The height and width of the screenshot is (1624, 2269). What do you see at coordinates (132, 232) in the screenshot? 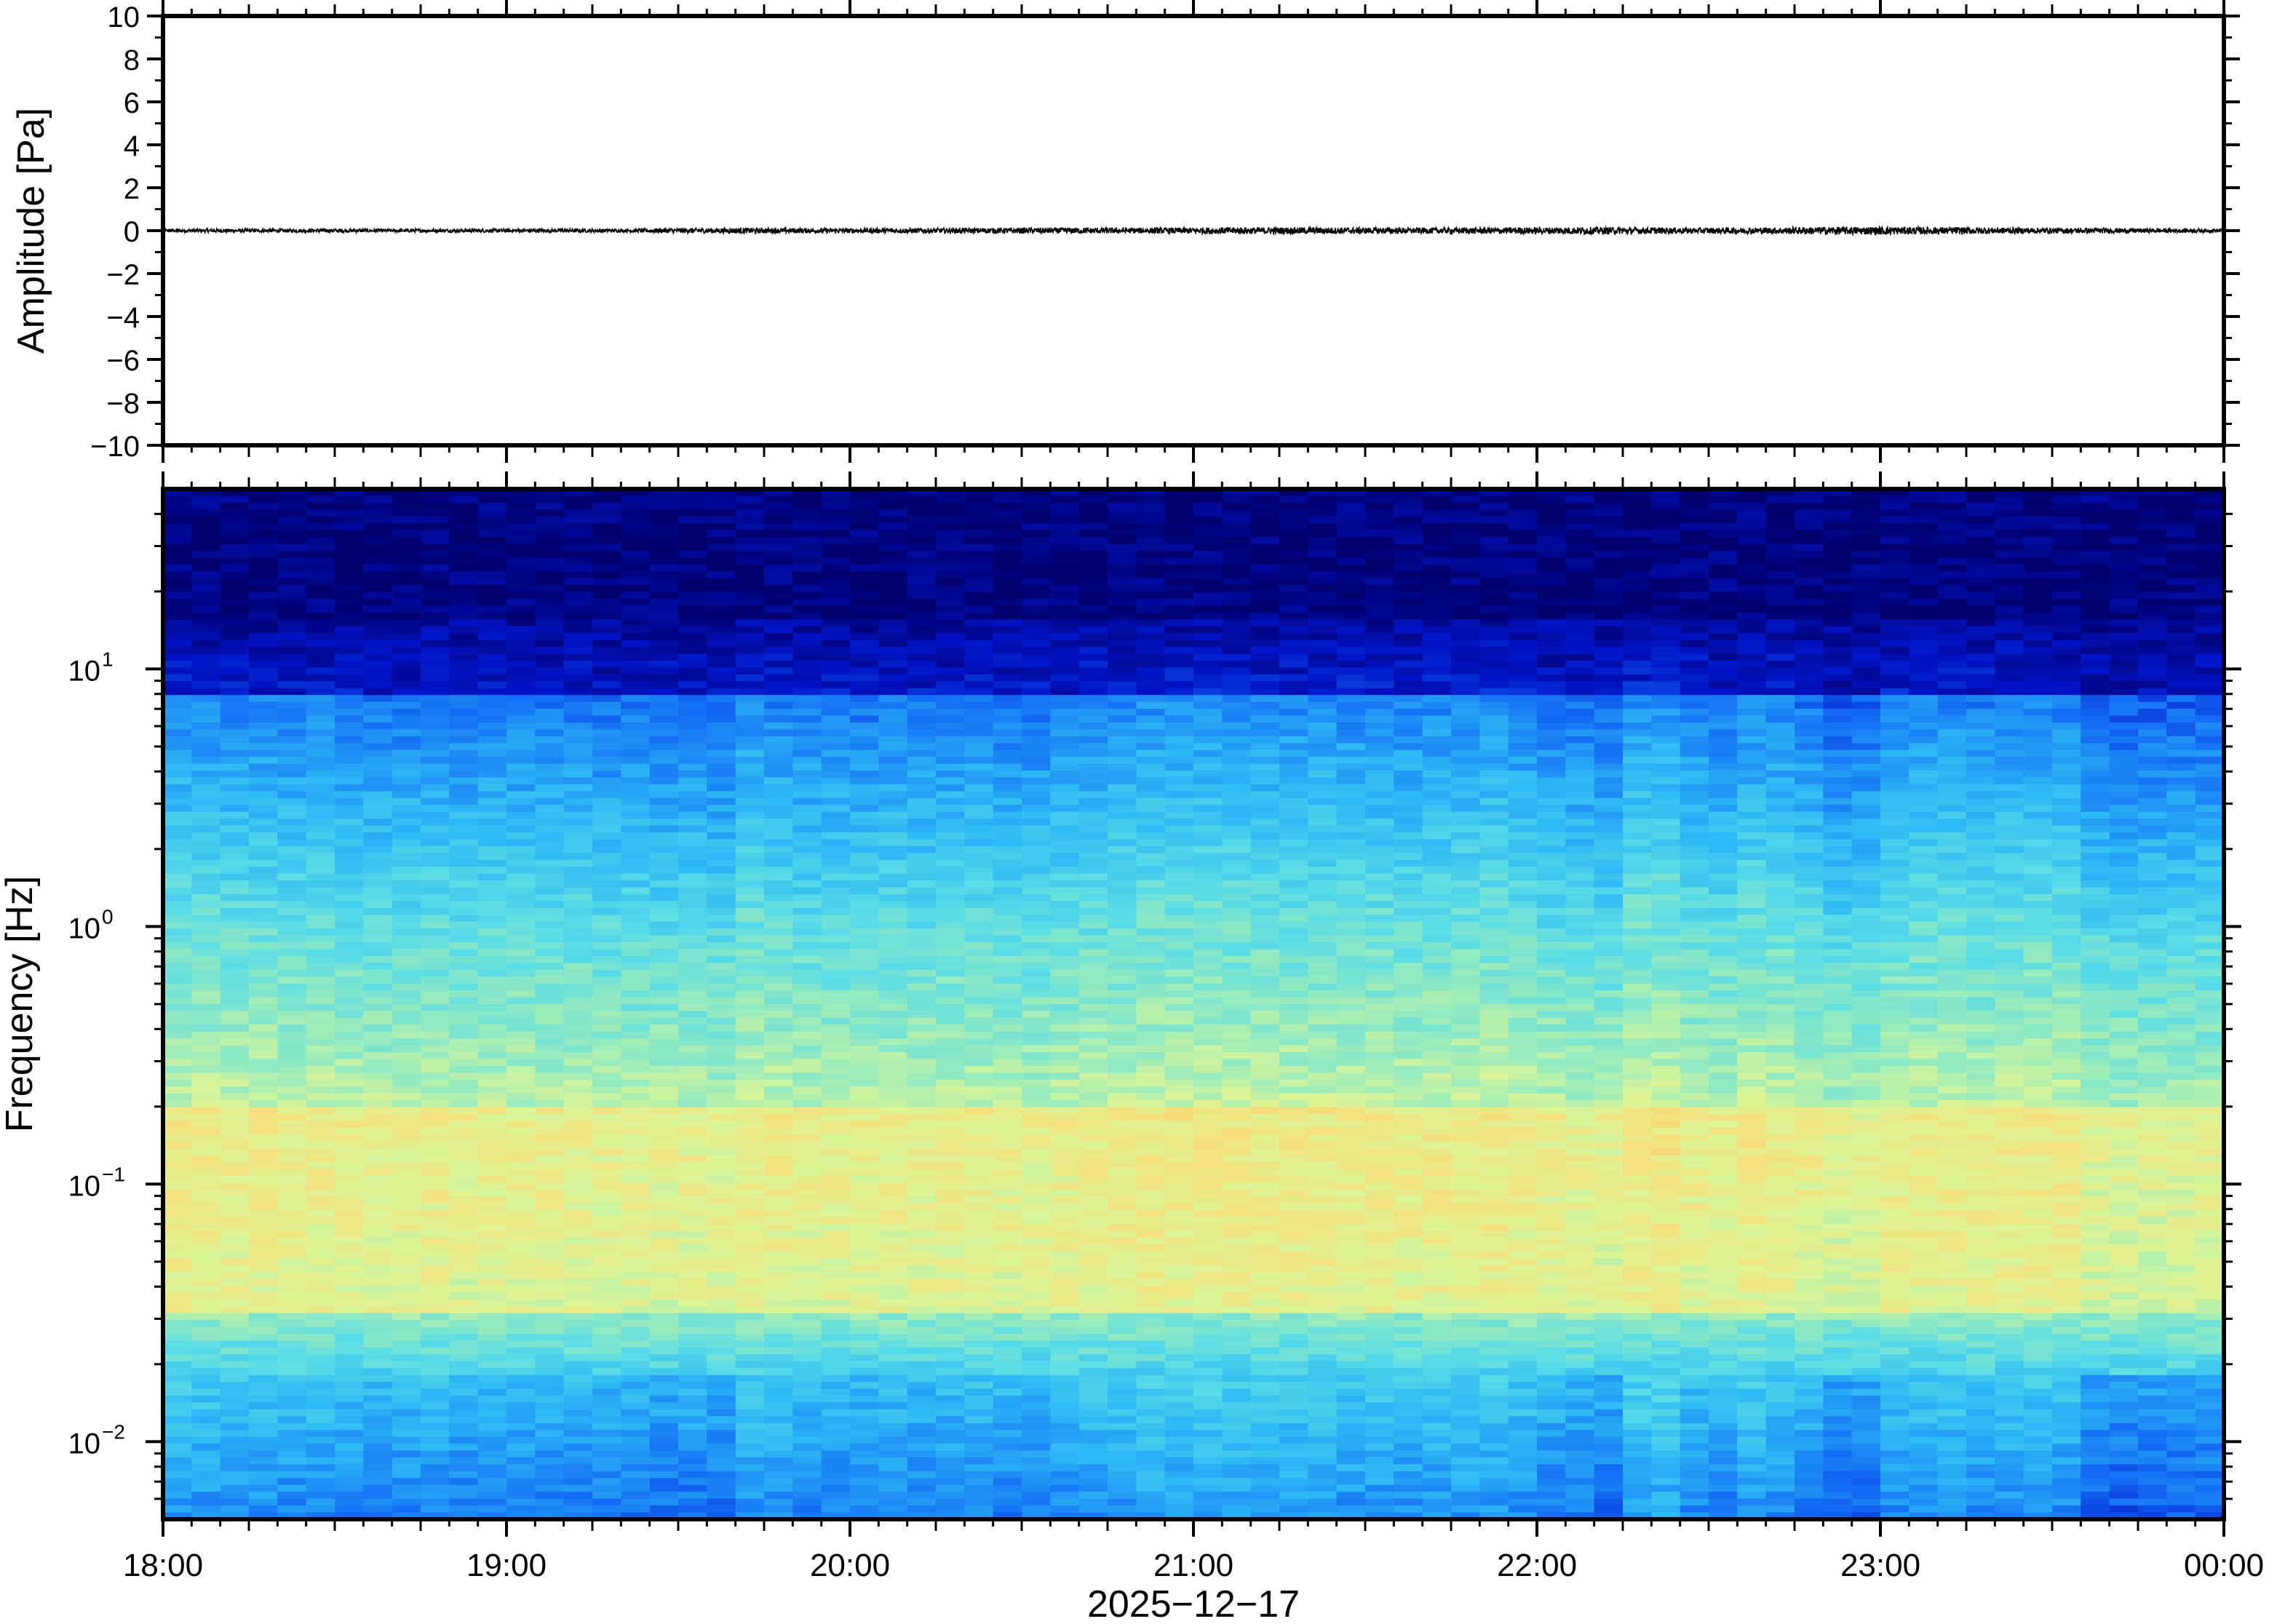
I see `waveform-ytick-label: 0` at bounding box center [132, 232].